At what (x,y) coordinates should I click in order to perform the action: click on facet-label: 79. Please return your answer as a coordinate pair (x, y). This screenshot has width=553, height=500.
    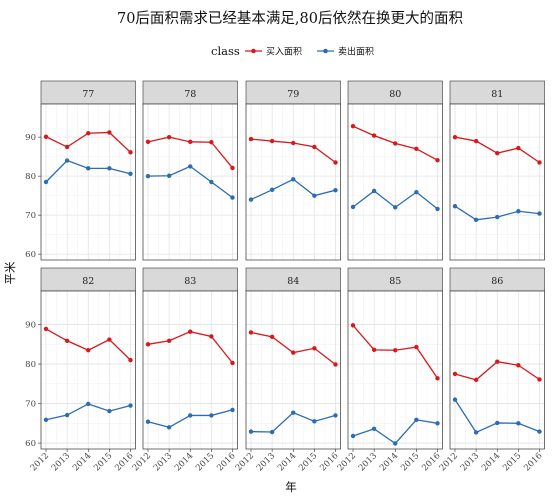
    Looking at the image, I should click on (293, 94).